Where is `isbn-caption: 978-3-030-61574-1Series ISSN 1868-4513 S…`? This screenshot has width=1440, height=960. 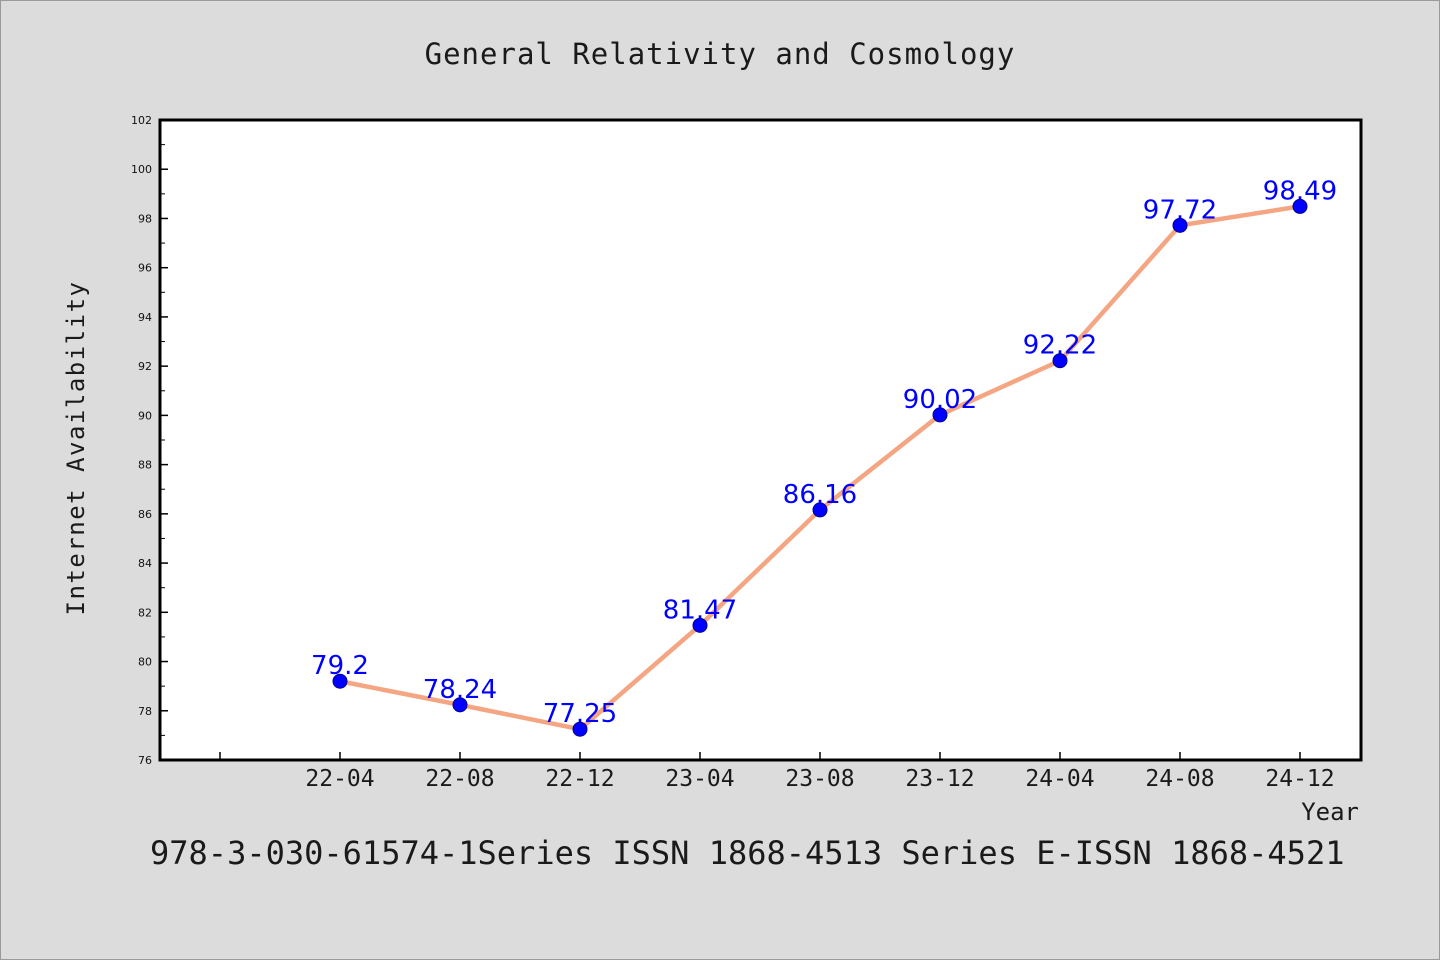 isbn-caption: 978-3-030-61574-1Series ISSN 1868-4513 S… is located at coordinates (747, 853).